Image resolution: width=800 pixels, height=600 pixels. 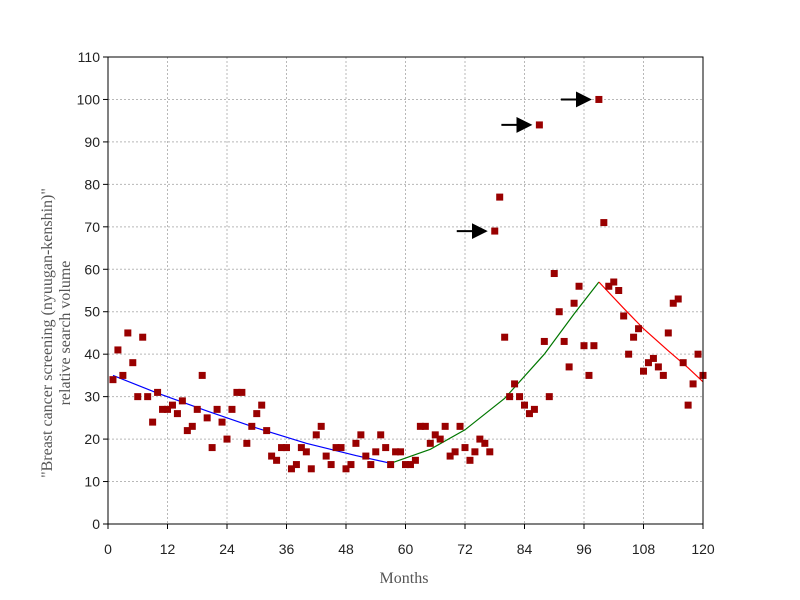 What do you see at coordinates (404, 578) in the screenshot?
I see `x-axis-title: Months` at bounding box center [404, 578].